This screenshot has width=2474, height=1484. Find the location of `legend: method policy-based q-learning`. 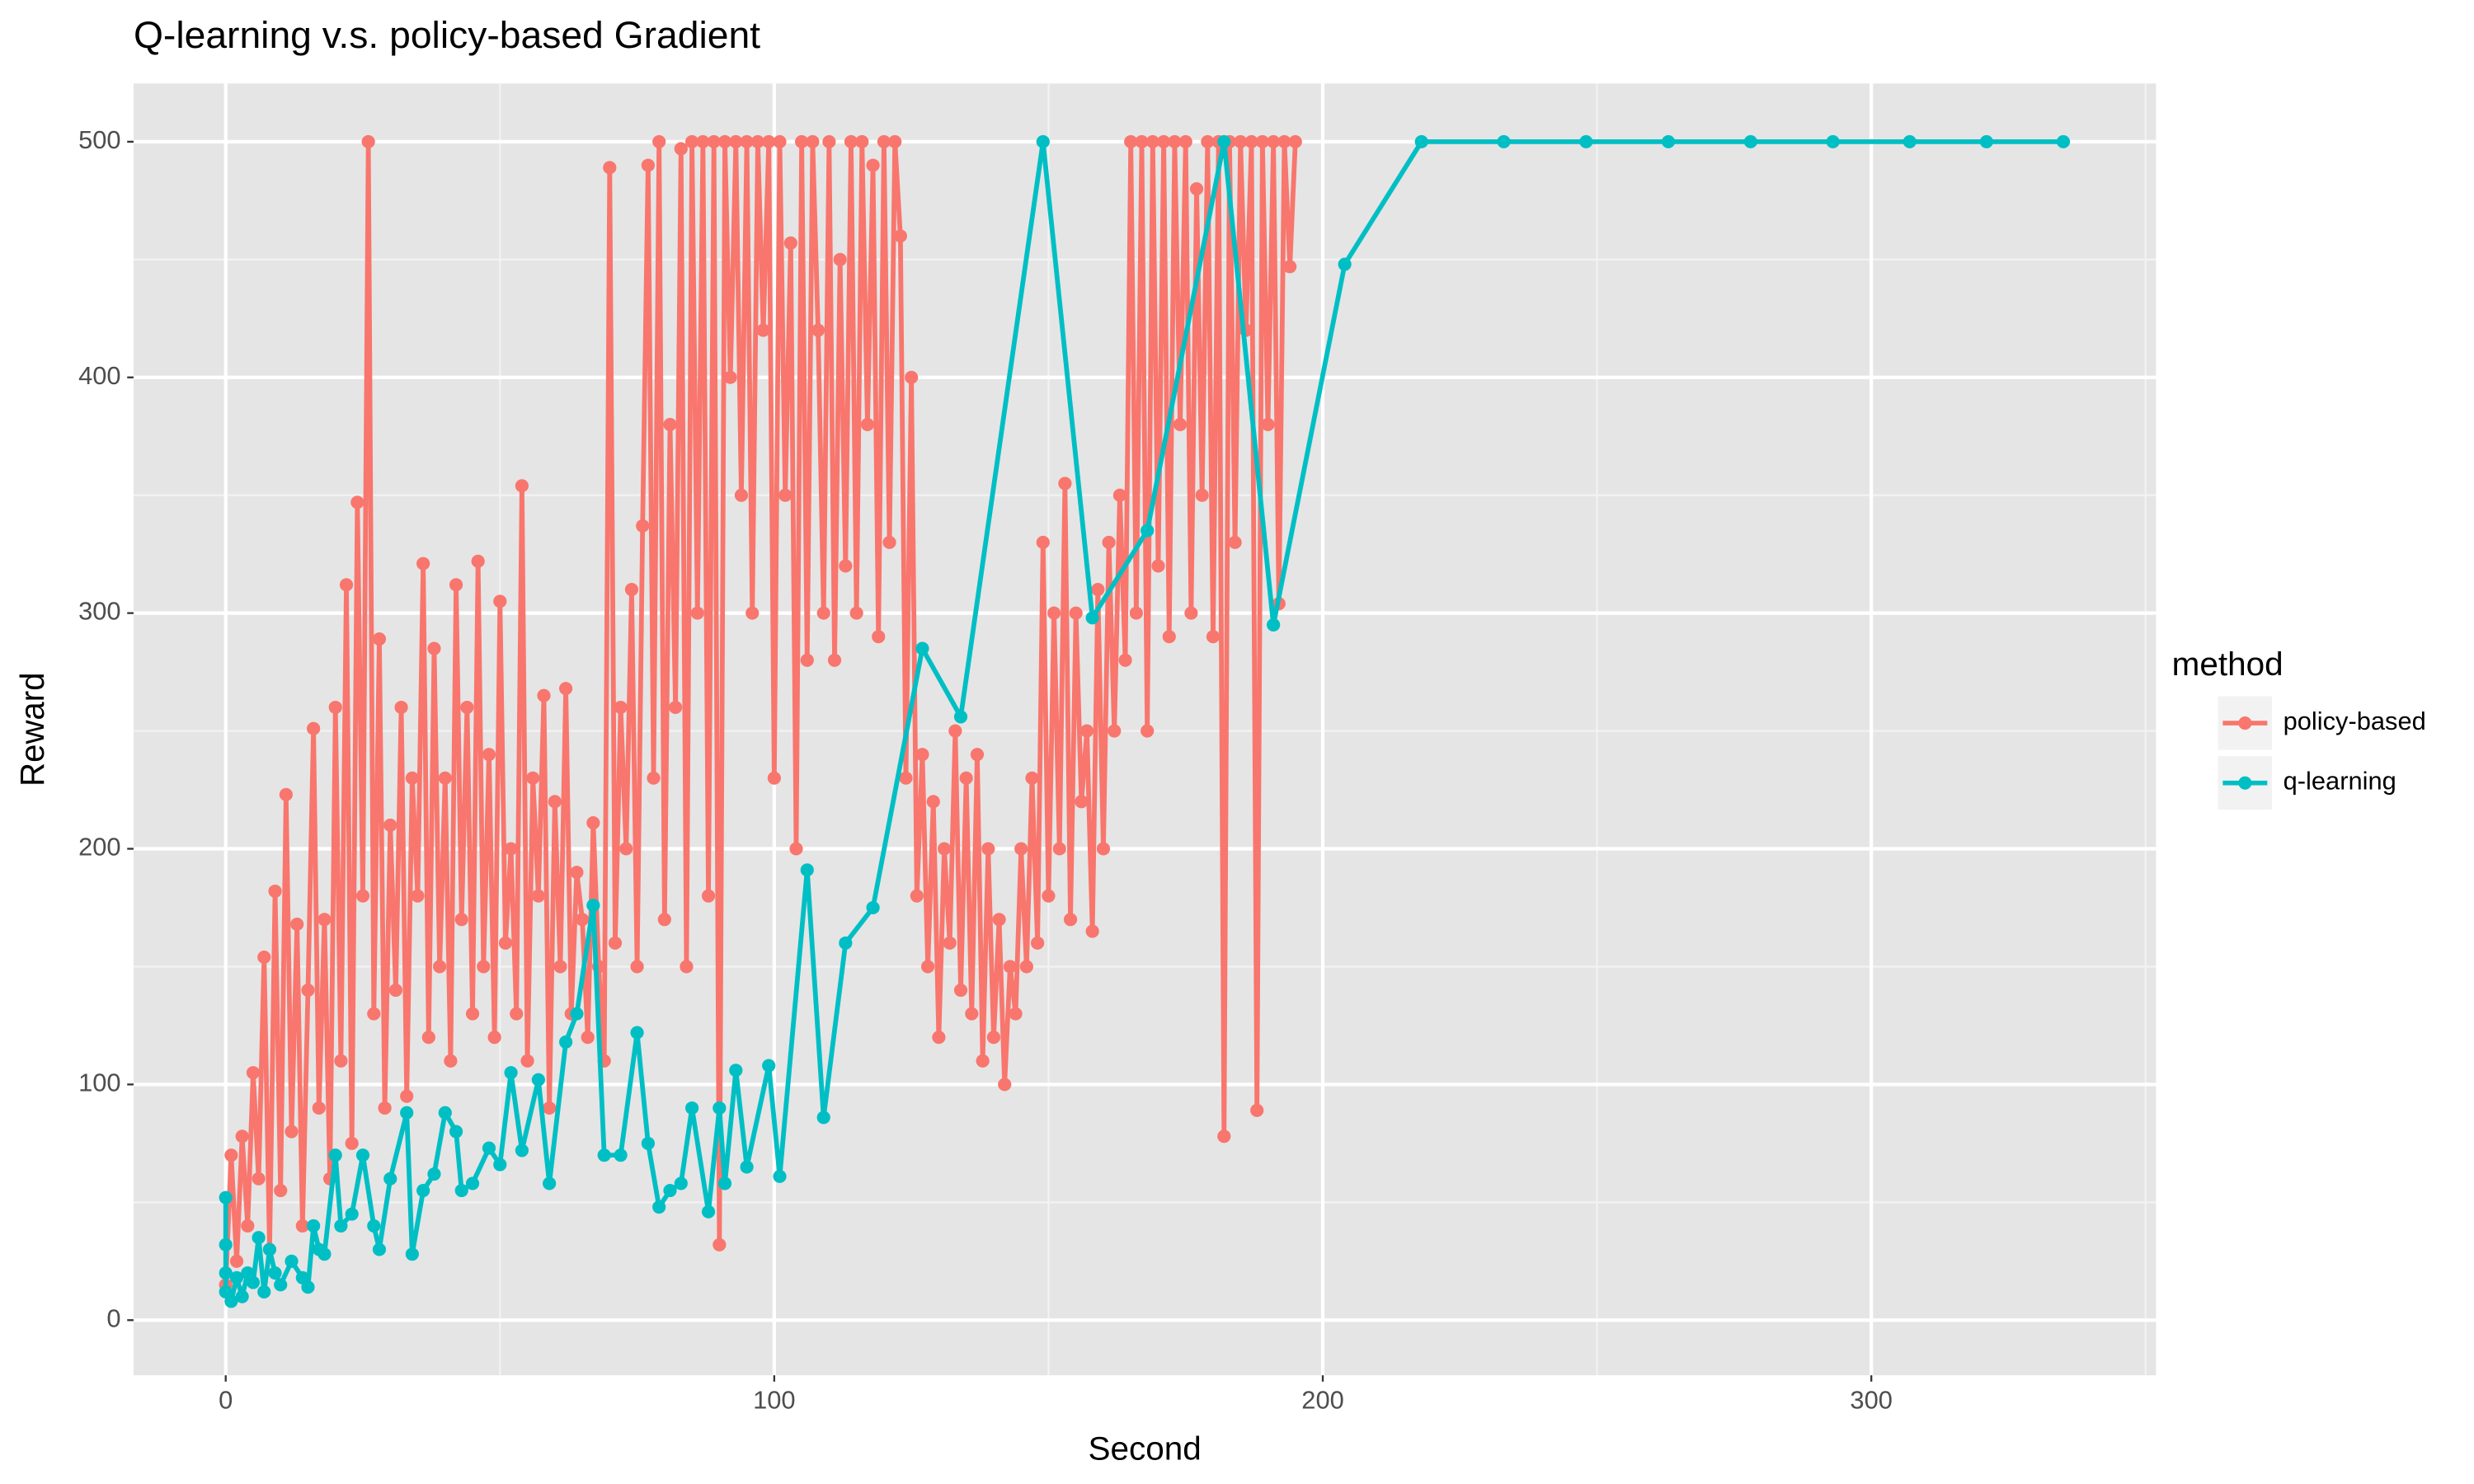

legend: method policy-based q-learning is located at coordinates (2299, 728).